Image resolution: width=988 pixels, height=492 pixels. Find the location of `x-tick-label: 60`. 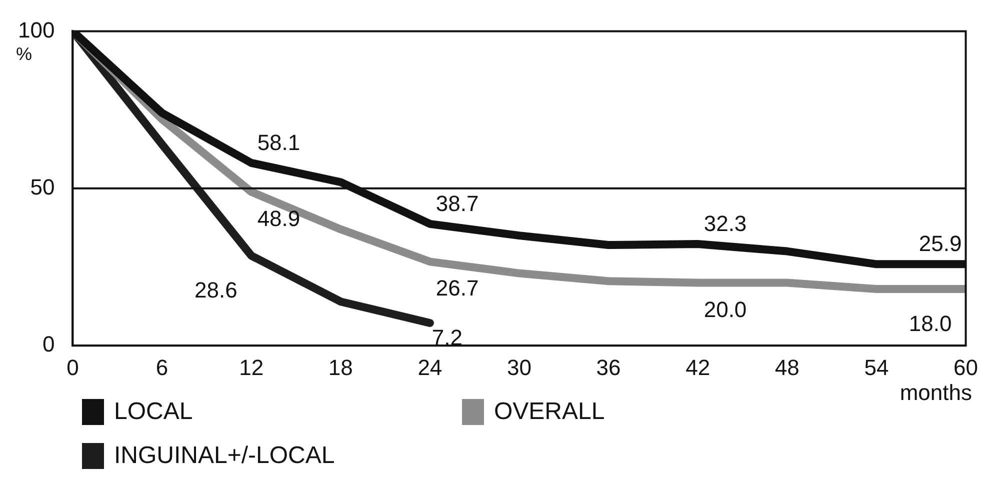

x-tick-label: 60 is located at coordinates (966, 367).